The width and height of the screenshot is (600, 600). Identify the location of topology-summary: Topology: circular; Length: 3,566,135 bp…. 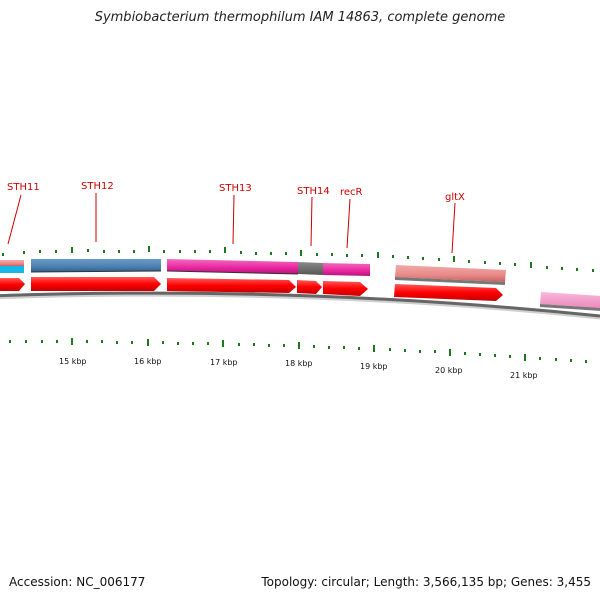
(426, 582).